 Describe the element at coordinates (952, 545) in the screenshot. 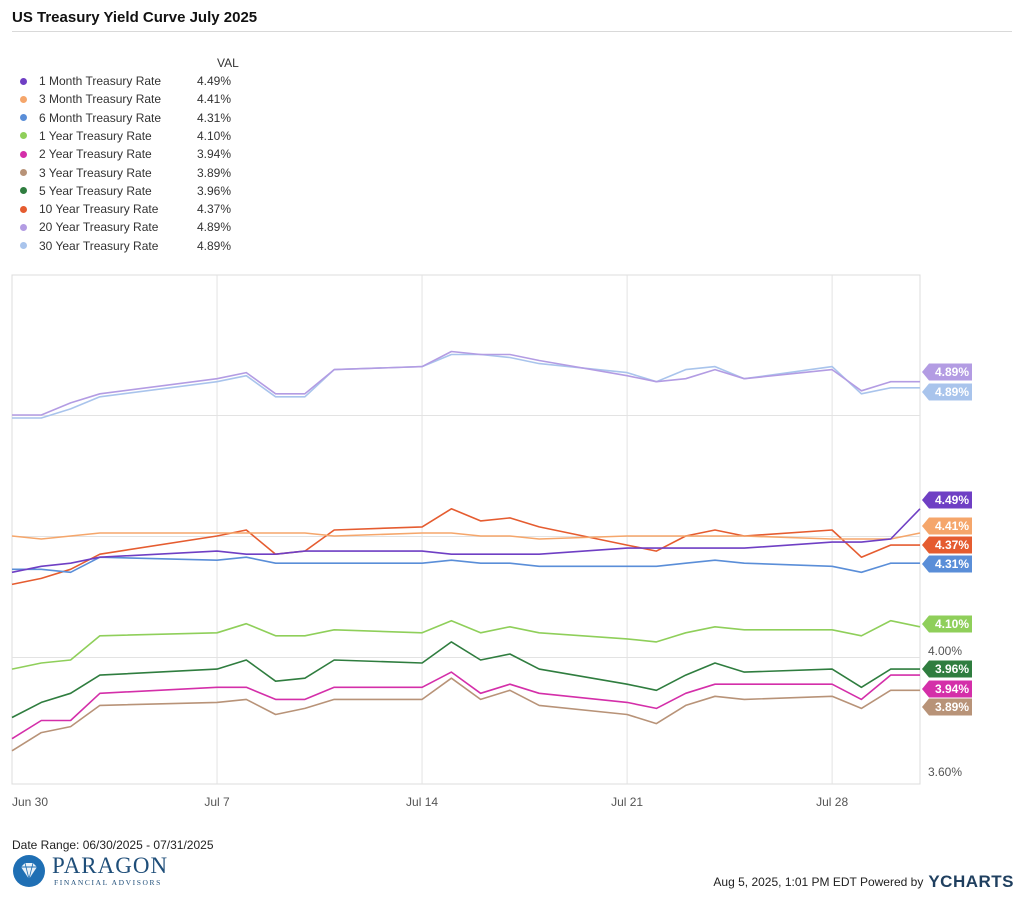

I see `end-value-label: 4.37%` at that location.